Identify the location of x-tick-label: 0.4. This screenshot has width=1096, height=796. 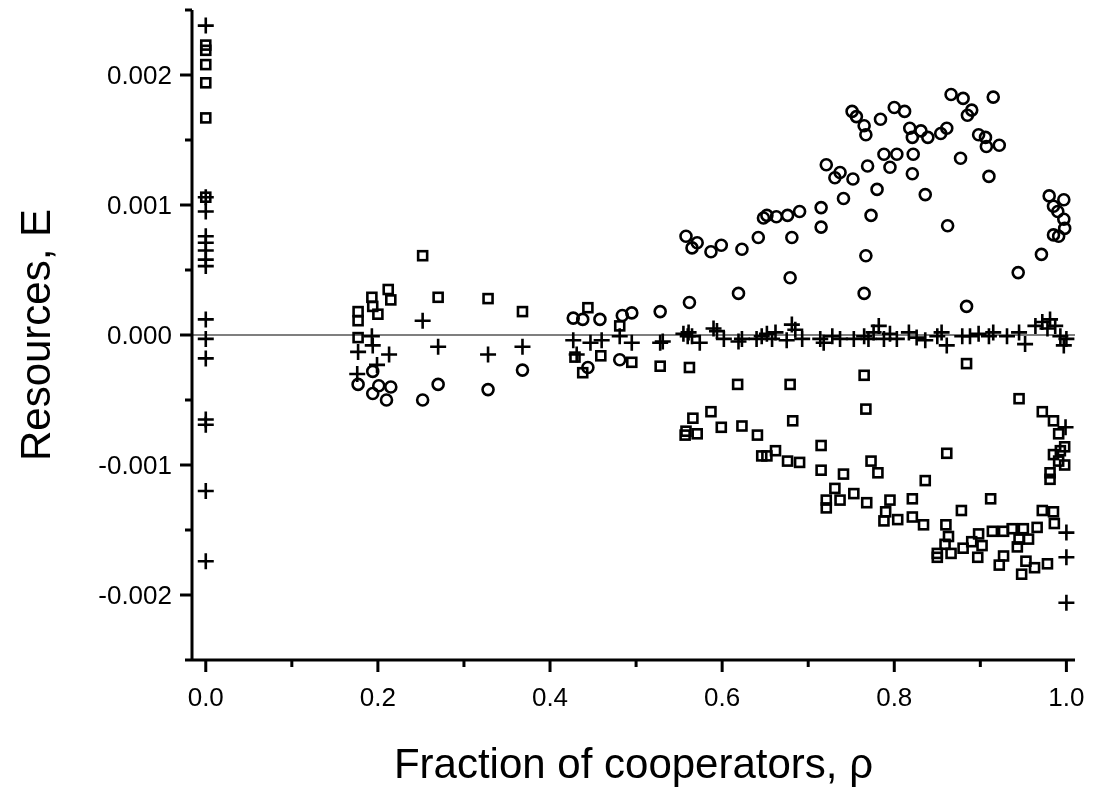
(550, 697).